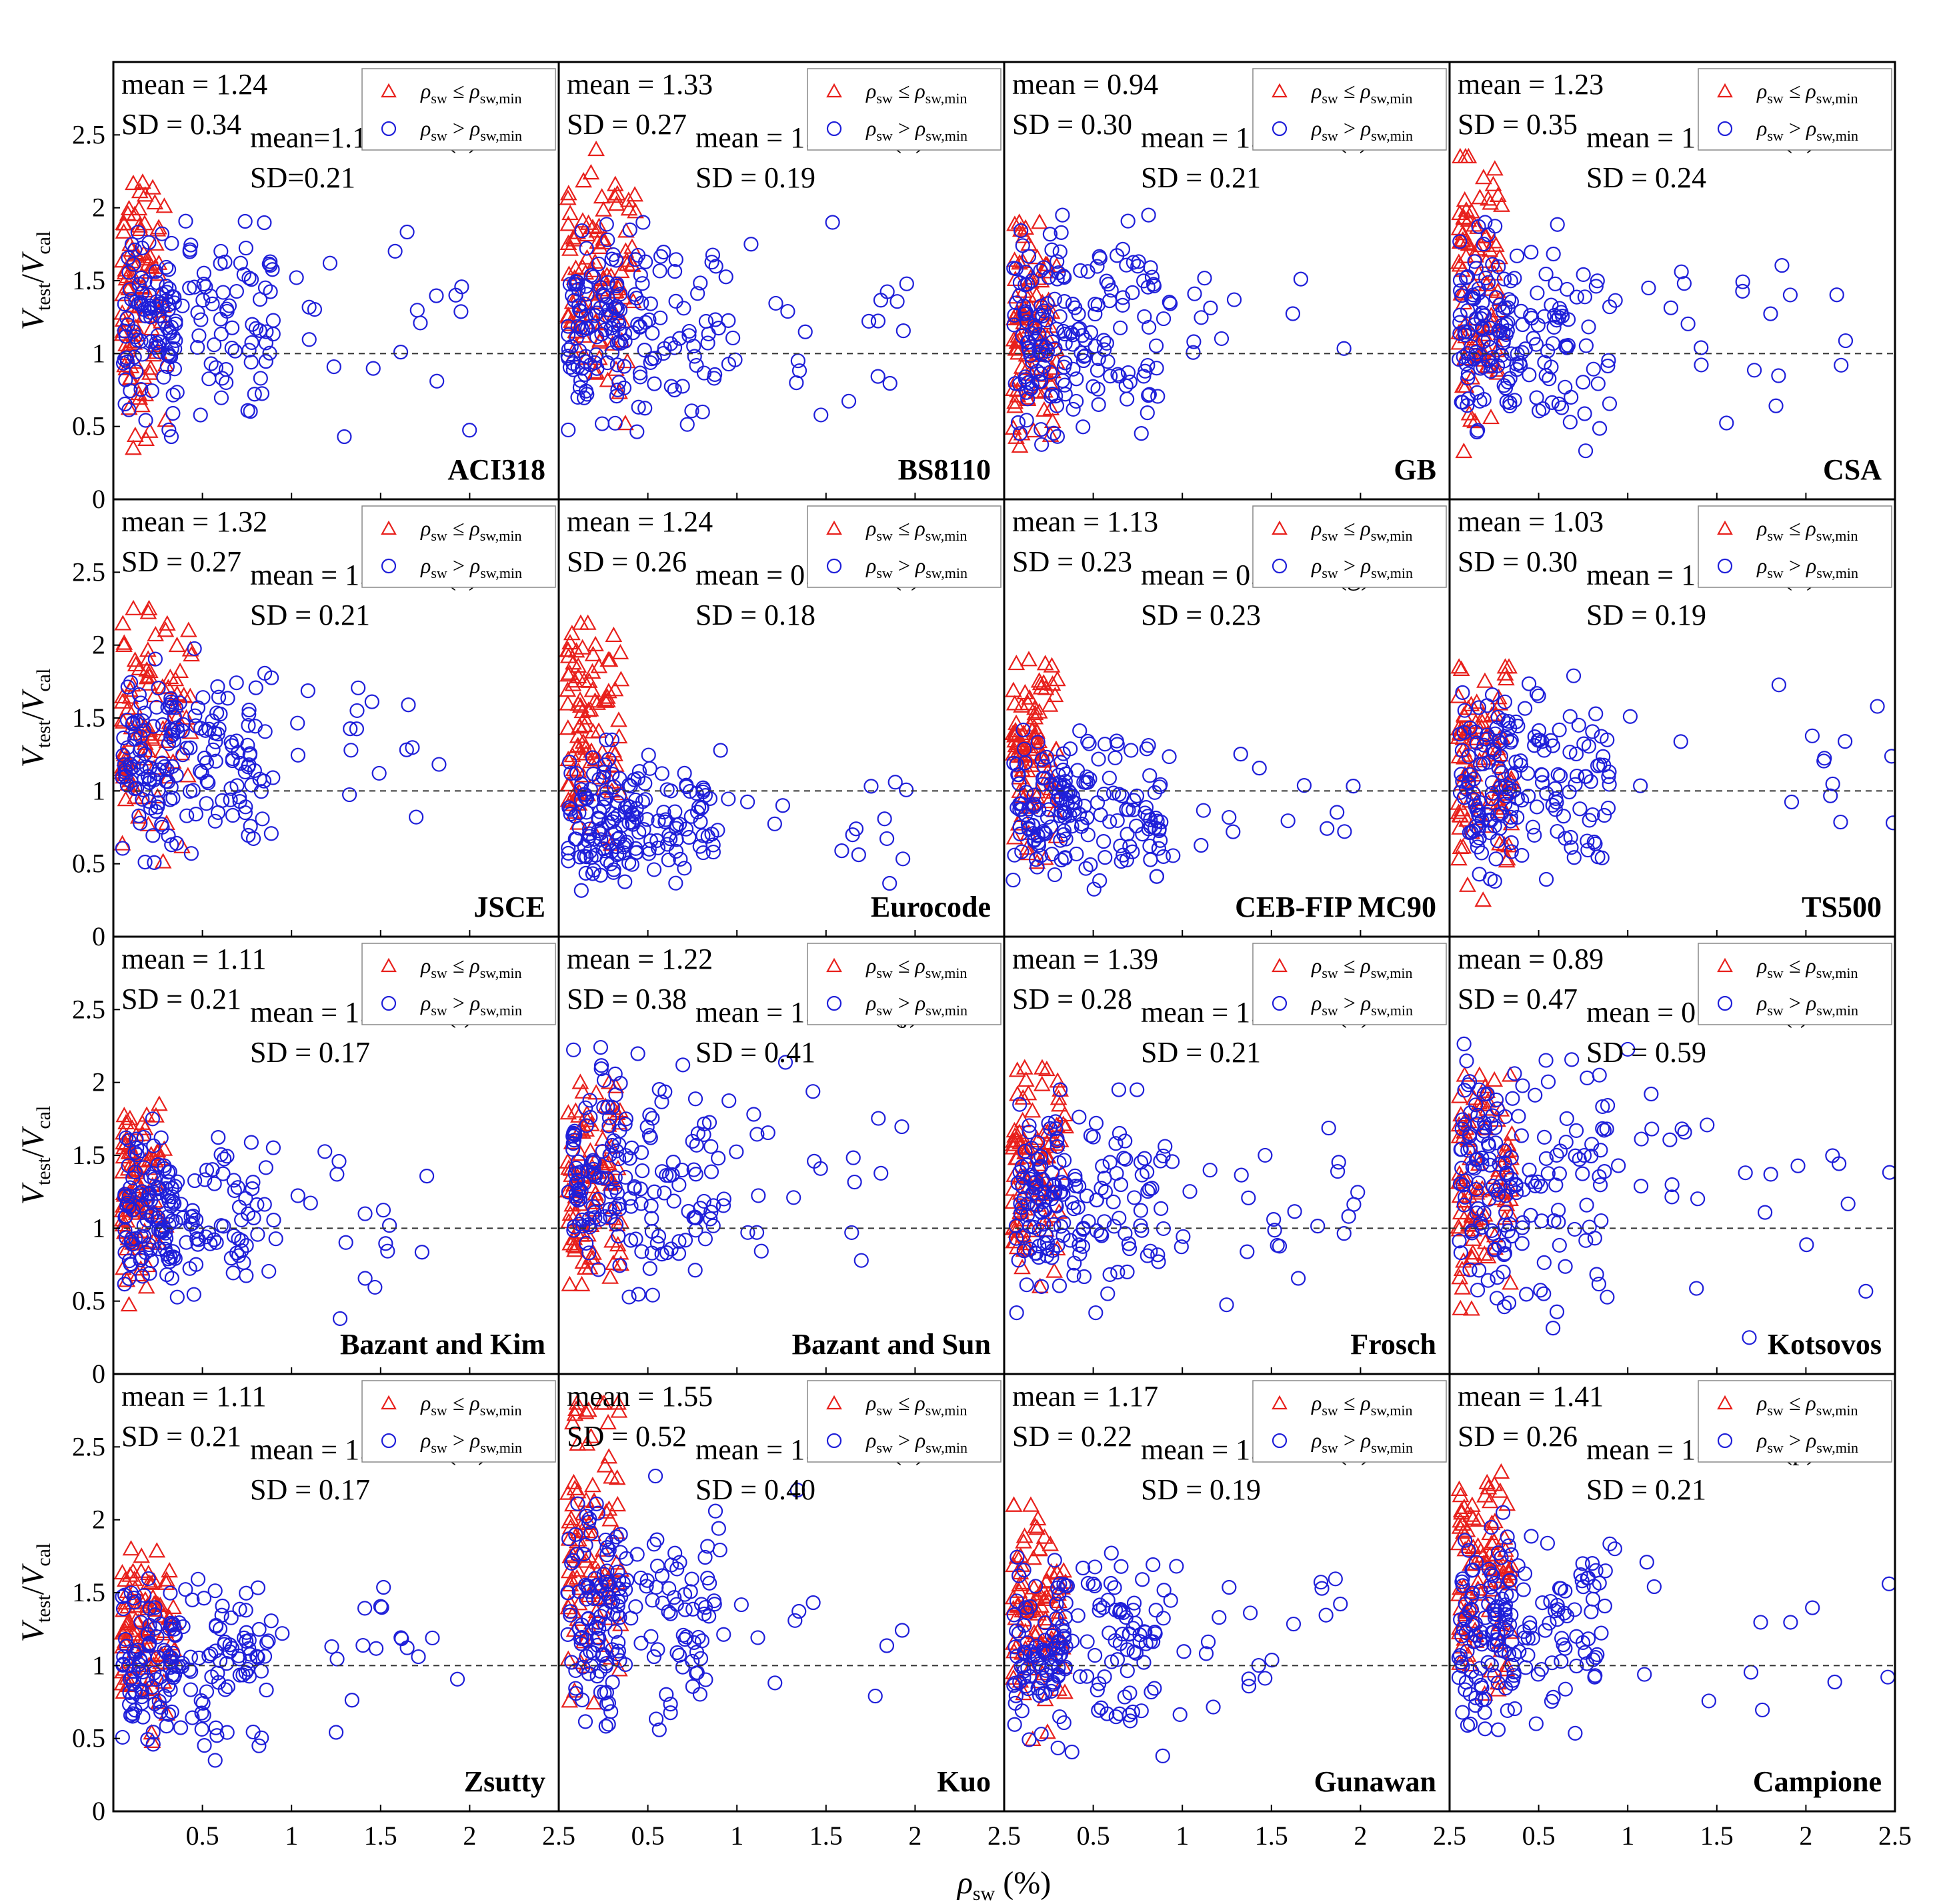  I want to click on x-tick-label: 1.5, so click(1271, 1836).